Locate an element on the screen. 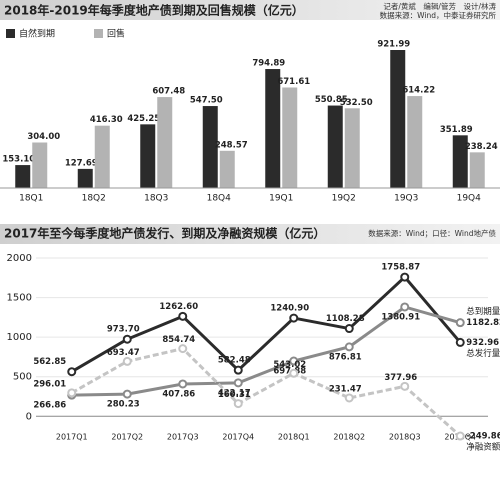 Image resolution: width=500 pixels, height=484 pixels. value-label: 854.74 is located at coordinates (178, 340).